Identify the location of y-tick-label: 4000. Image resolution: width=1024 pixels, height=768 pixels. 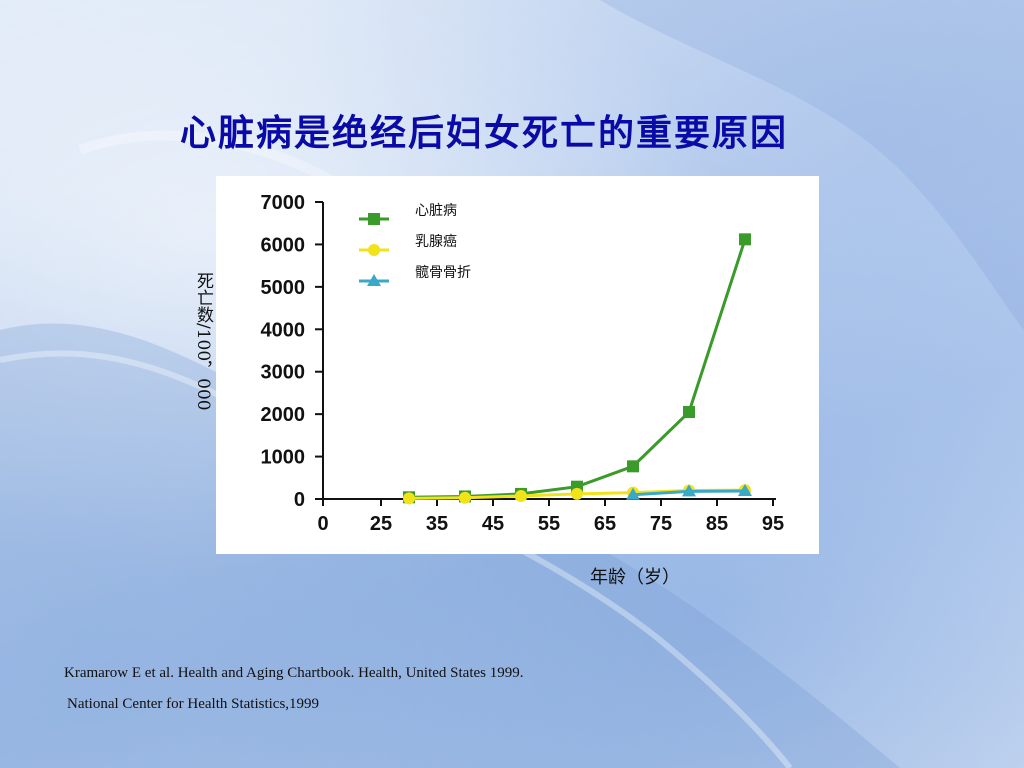
(283, 330).